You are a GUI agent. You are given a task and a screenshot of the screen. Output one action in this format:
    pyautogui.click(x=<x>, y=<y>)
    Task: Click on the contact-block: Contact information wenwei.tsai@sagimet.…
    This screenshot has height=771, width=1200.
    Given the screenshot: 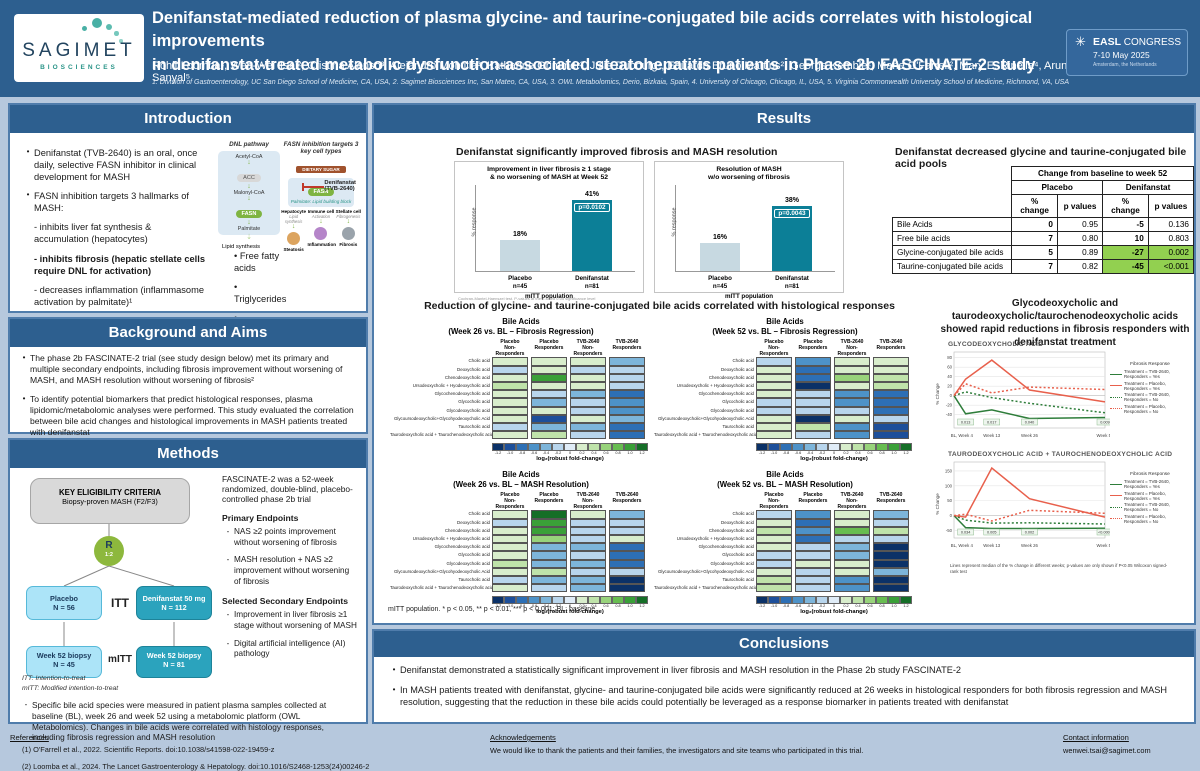 What is the action you would take?
    pyautogui.click(x=1128, y=744)
    